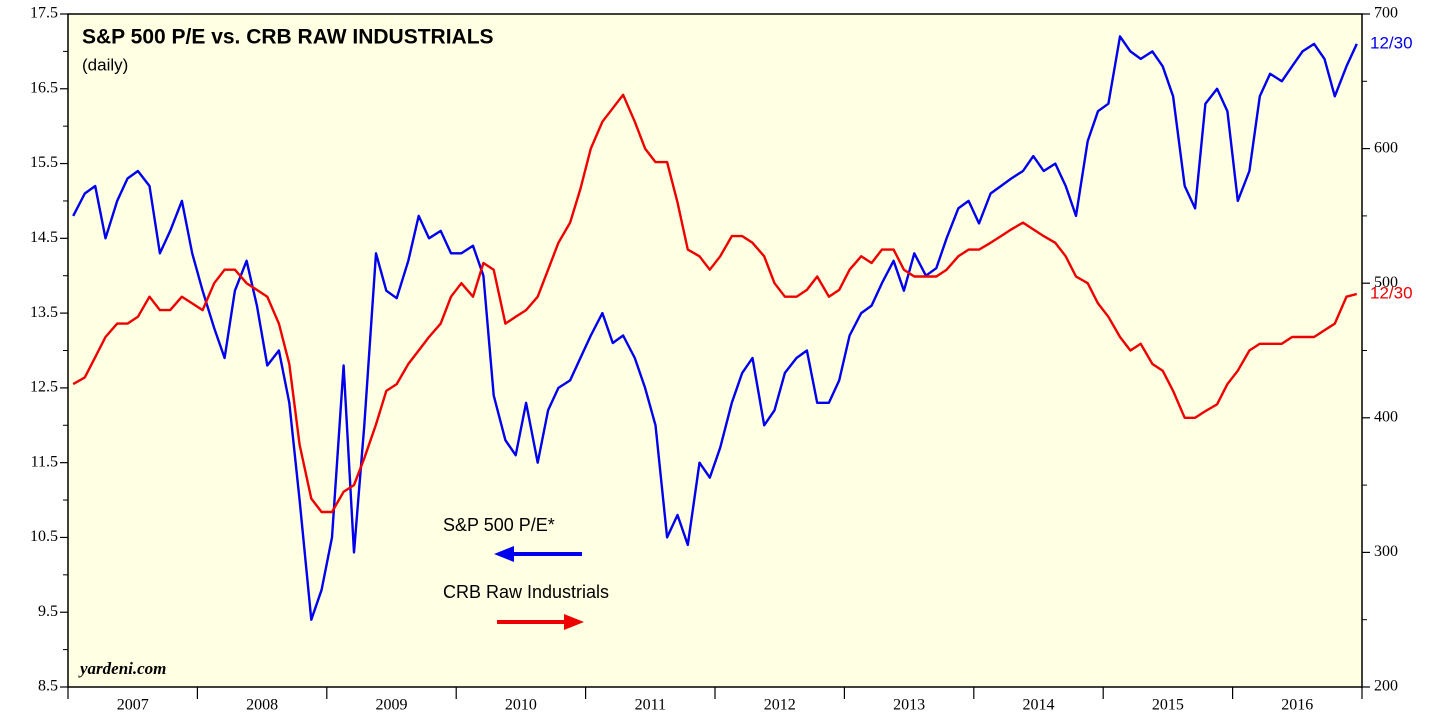  I want to click on legend-label: S&P 500 P/E*, so click(499, 525).